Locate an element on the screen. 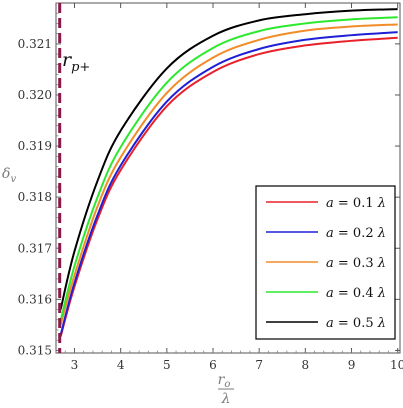  legend-label: a = 0.2 λ is located at coordinates (356, 233).